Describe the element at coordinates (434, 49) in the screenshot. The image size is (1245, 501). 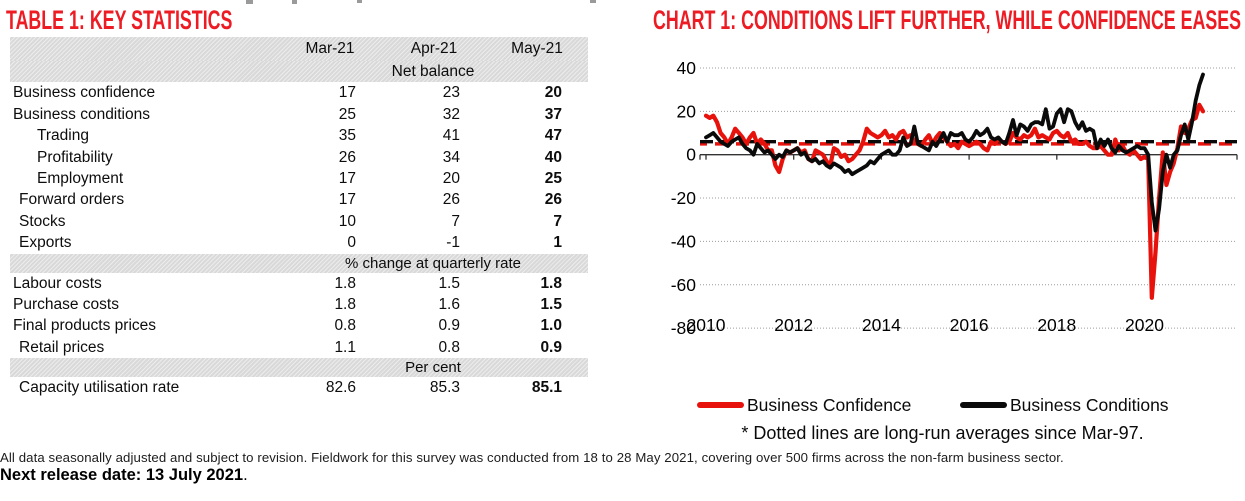
I see `column-header: Apr-21` at that location.